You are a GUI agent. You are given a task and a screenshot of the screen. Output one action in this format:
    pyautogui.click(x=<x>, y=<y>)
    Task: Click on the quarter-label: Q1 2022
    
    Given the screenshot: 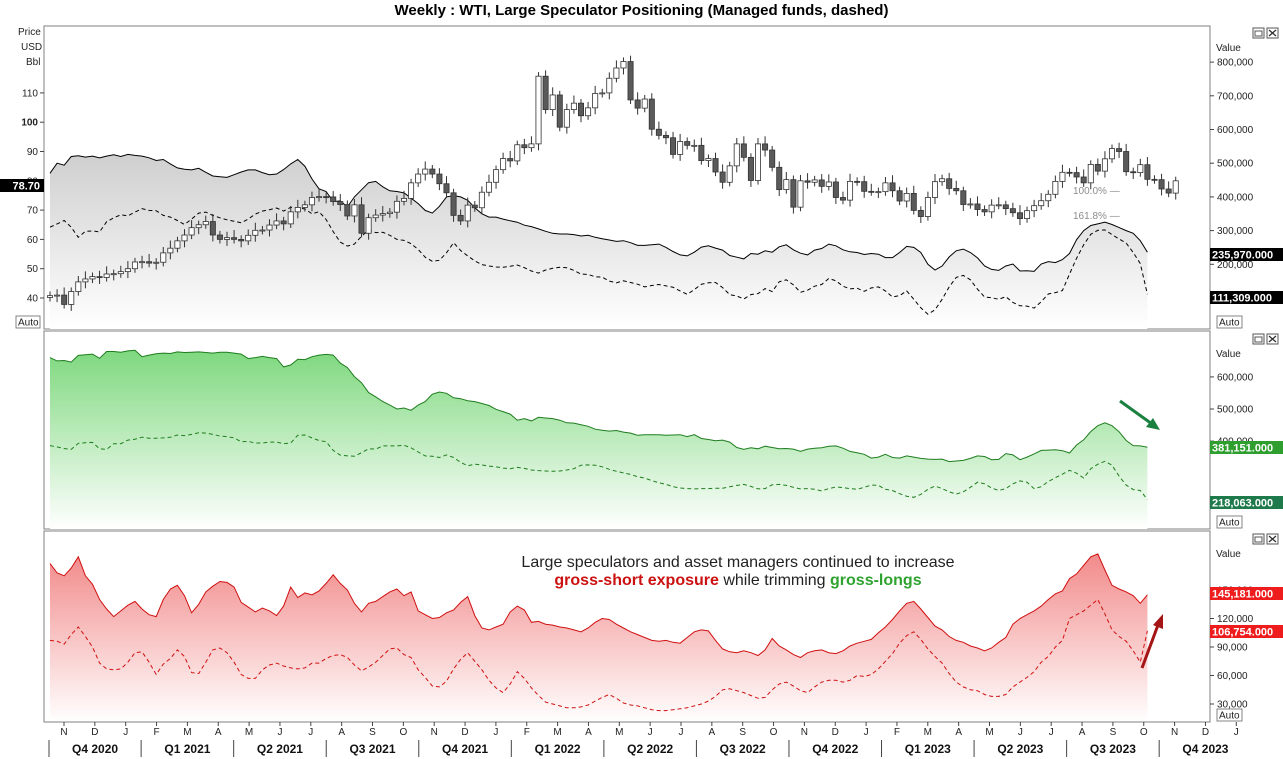 What is the action you would take?
    pyautogui.click(x=558, y=749)
    